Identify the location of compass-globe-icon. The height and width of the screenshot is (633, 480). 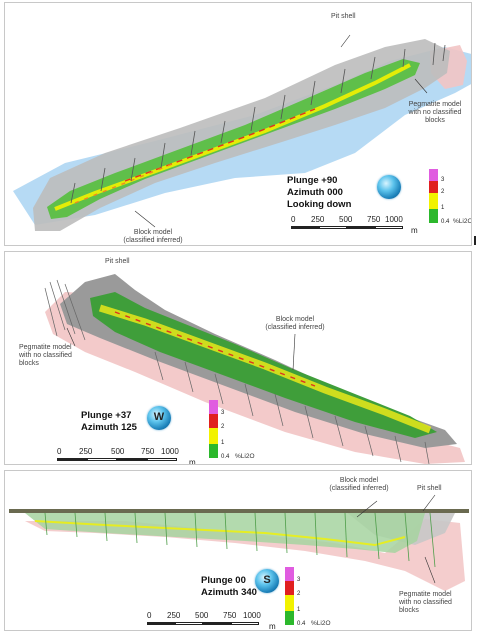
(389, 187).